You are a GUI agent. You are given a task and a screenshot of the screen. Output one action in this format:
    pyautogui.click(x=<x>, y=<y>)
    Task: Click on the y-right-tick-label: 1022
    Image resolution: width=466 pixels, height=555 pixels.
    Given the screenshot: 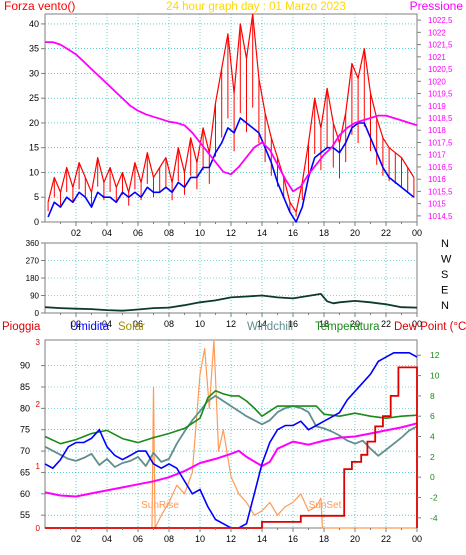 What is the action you would take?
    pyautogui.click(x=437, y=32)
    